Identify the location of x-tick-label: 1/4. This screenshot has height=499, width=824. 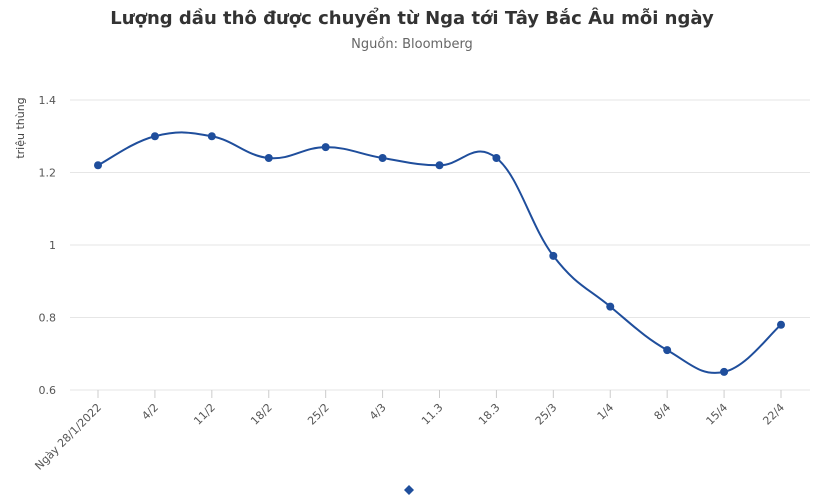
(606, 412).